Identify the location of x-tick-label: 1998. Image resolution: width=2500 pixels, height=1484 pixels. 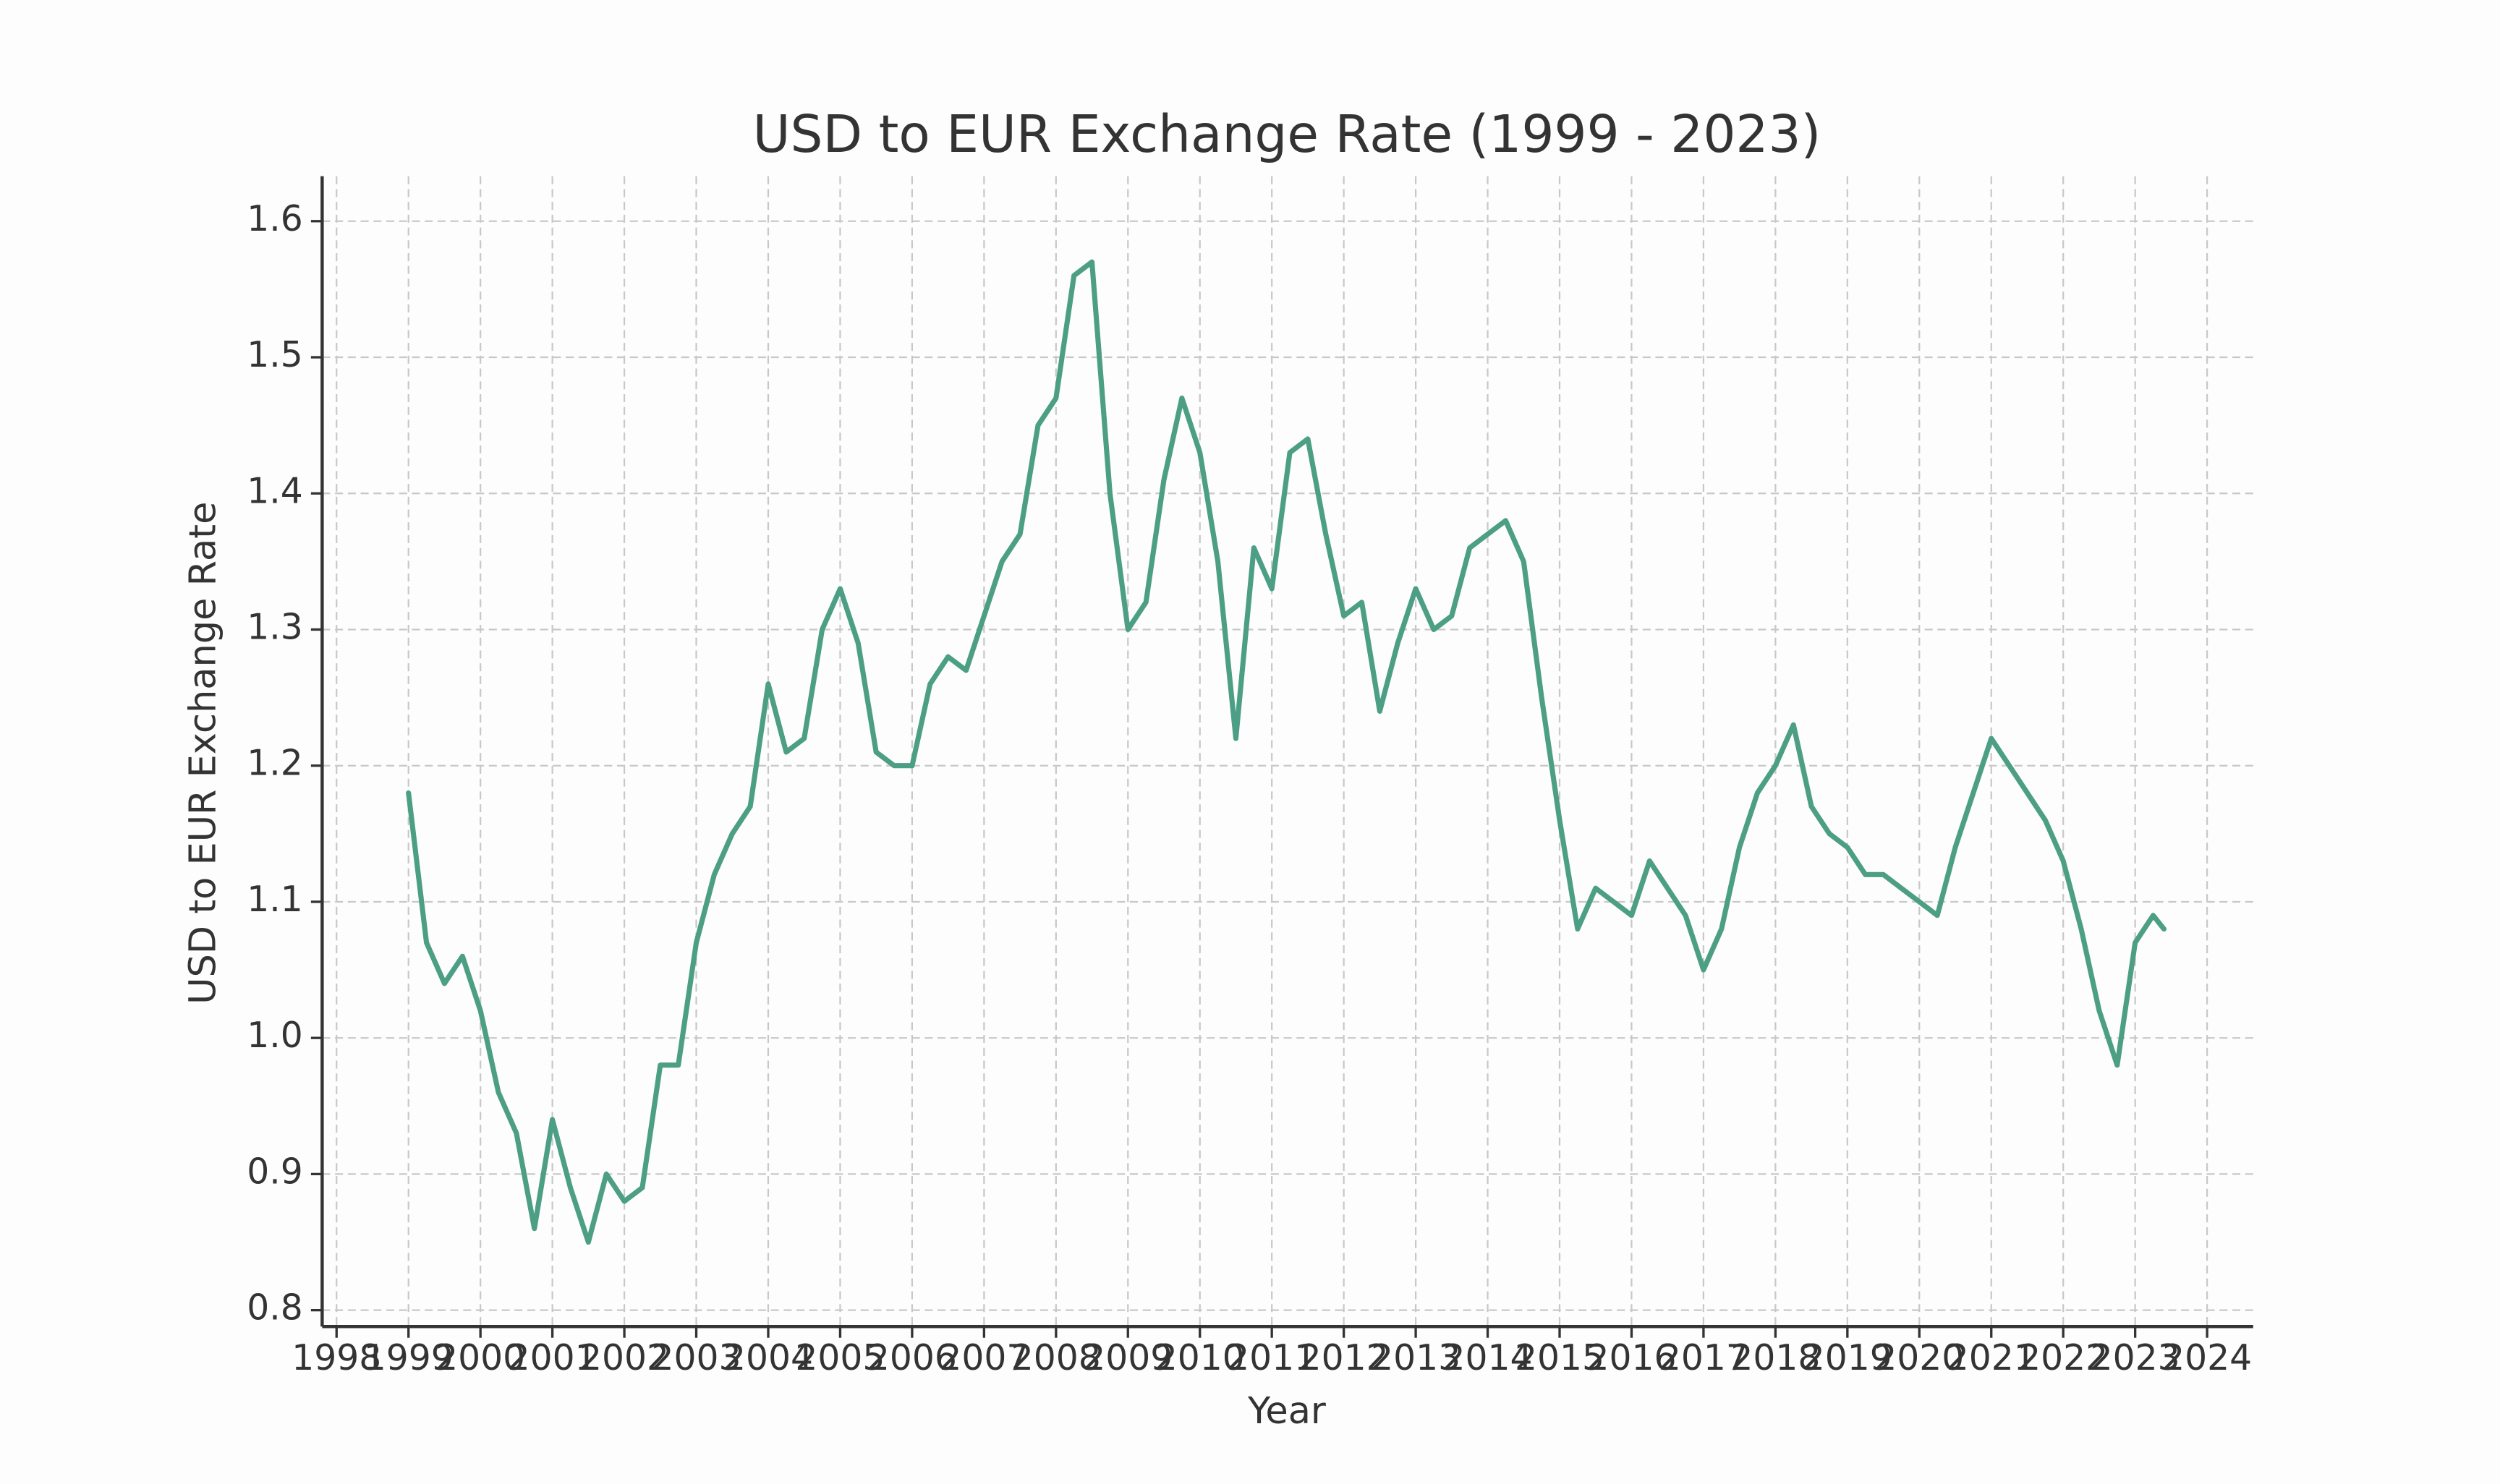
(337, 1358).